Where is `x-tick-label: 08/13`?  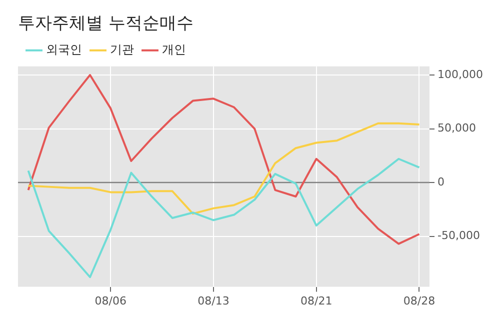 x-tick-label: 08/13 is located at coordinates (214, 301).